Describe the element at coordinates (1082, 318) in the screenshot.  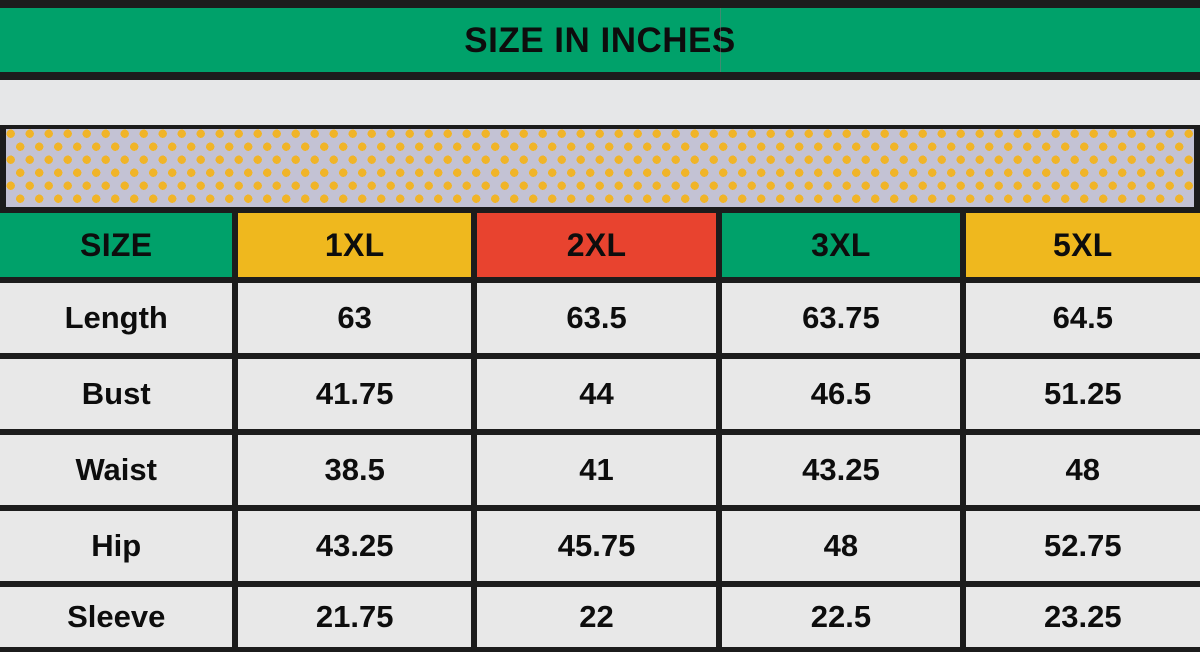
I see `cell-length-5xl: 64.5` at that location.